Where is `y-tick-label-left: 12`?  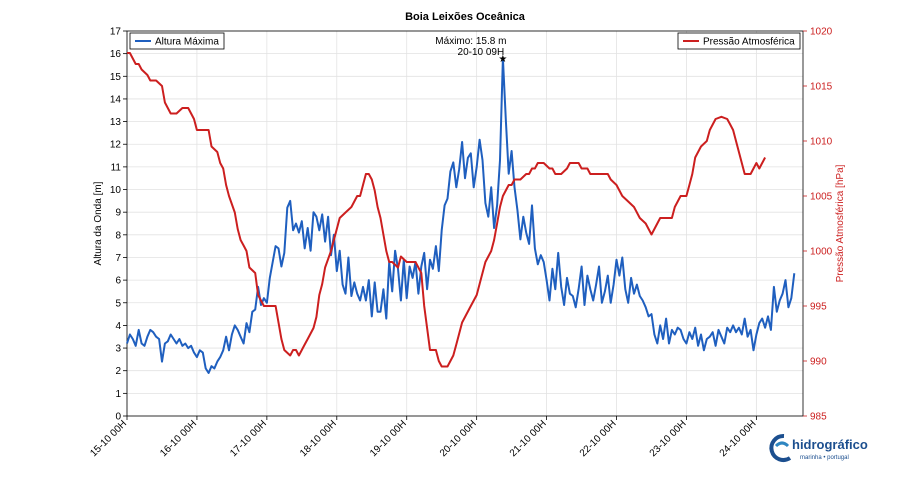 y-tick-label-left: 12 is located at coordinates (116, 145).